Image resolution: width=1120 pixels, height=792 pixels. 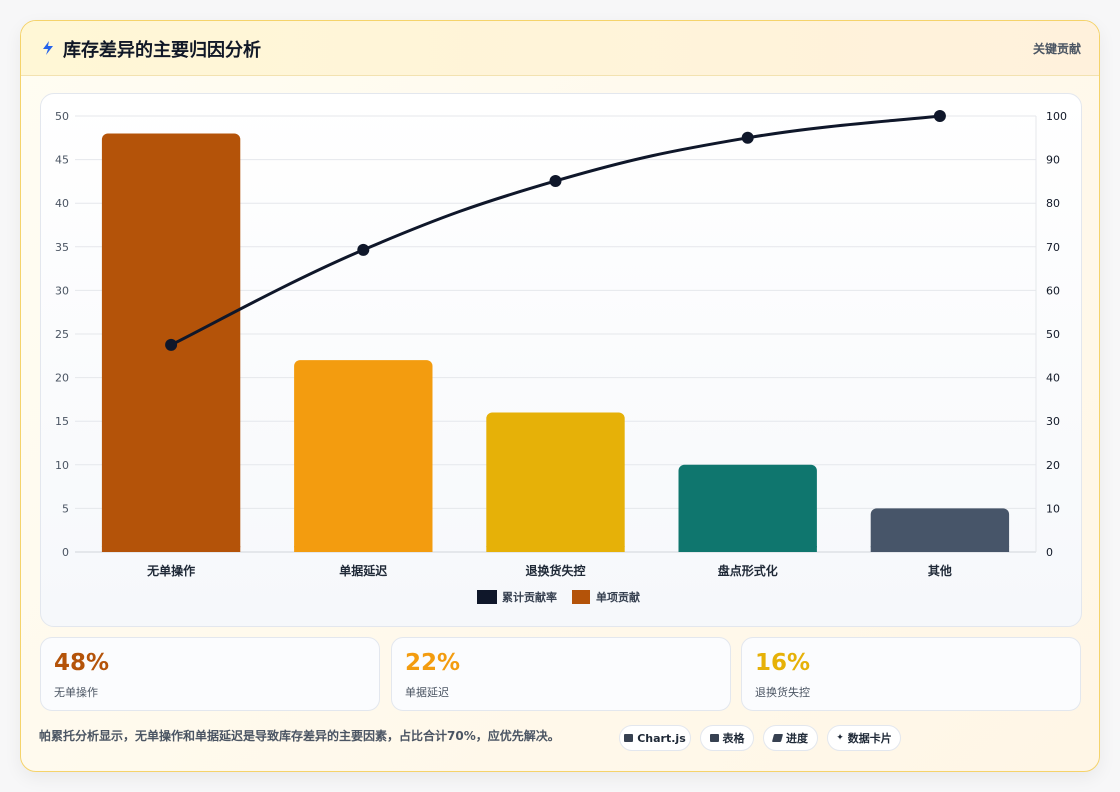 I want to click on sparkle-icon: ✦, so click(x=840, y=738).